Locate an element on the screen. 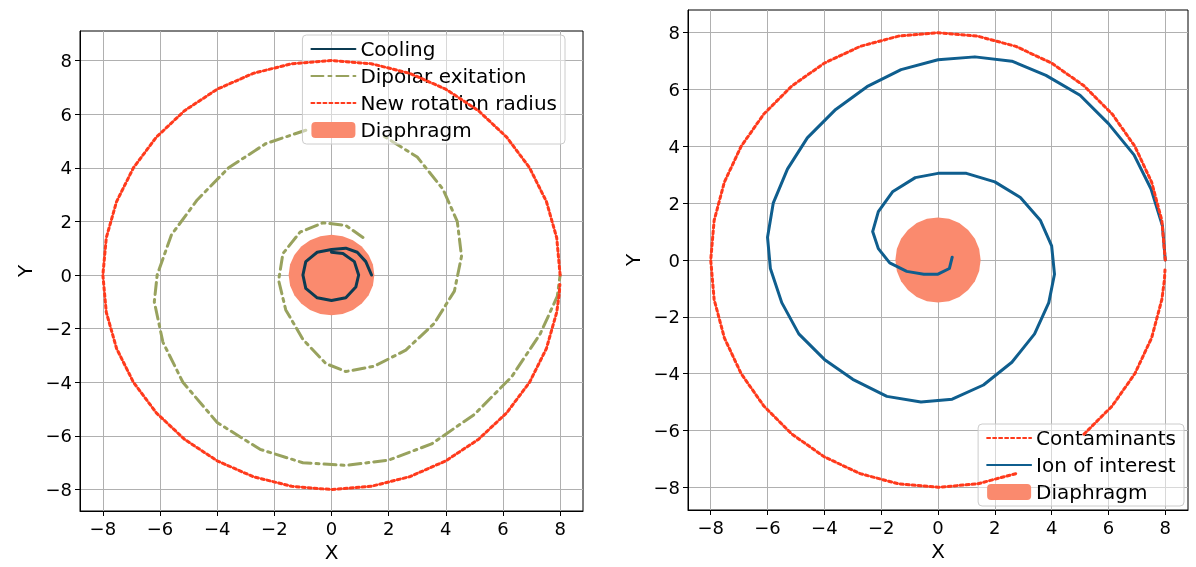 This screenshot has width=1196, height=567. legend-label: Ion of interest is located at coordinates (1106, 465).